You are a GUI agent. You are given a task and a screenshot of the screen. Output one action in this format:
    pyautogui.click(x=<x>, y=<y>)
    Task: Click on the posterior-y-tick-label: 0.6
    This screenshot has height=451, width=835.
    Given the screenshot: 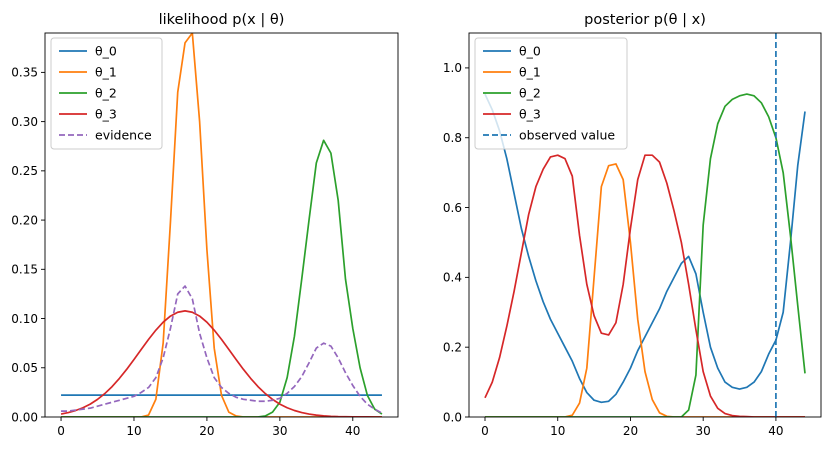 What is the action you would take?
    pyautogui.click(x=452, y=208)
    